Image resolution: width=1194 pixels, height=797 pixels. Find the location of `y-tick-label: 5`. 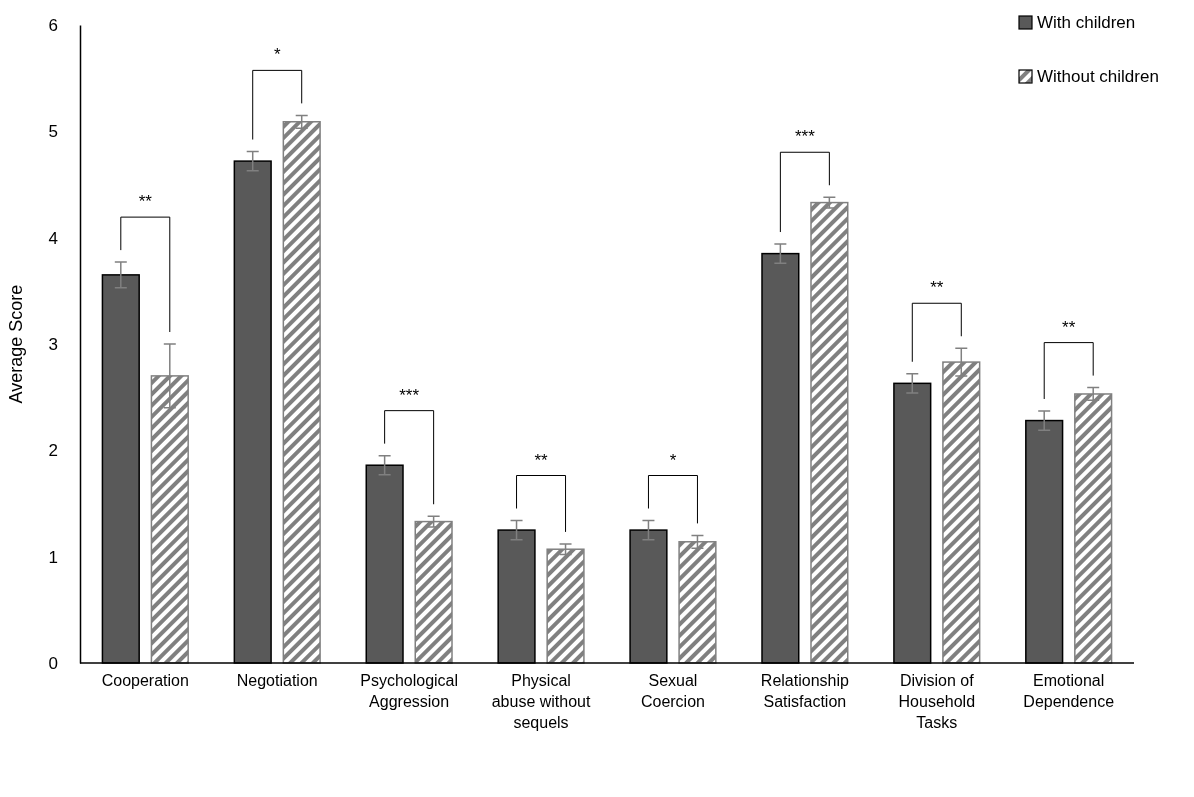

y-tick-label: 5 is located at coordinates (53, 132).